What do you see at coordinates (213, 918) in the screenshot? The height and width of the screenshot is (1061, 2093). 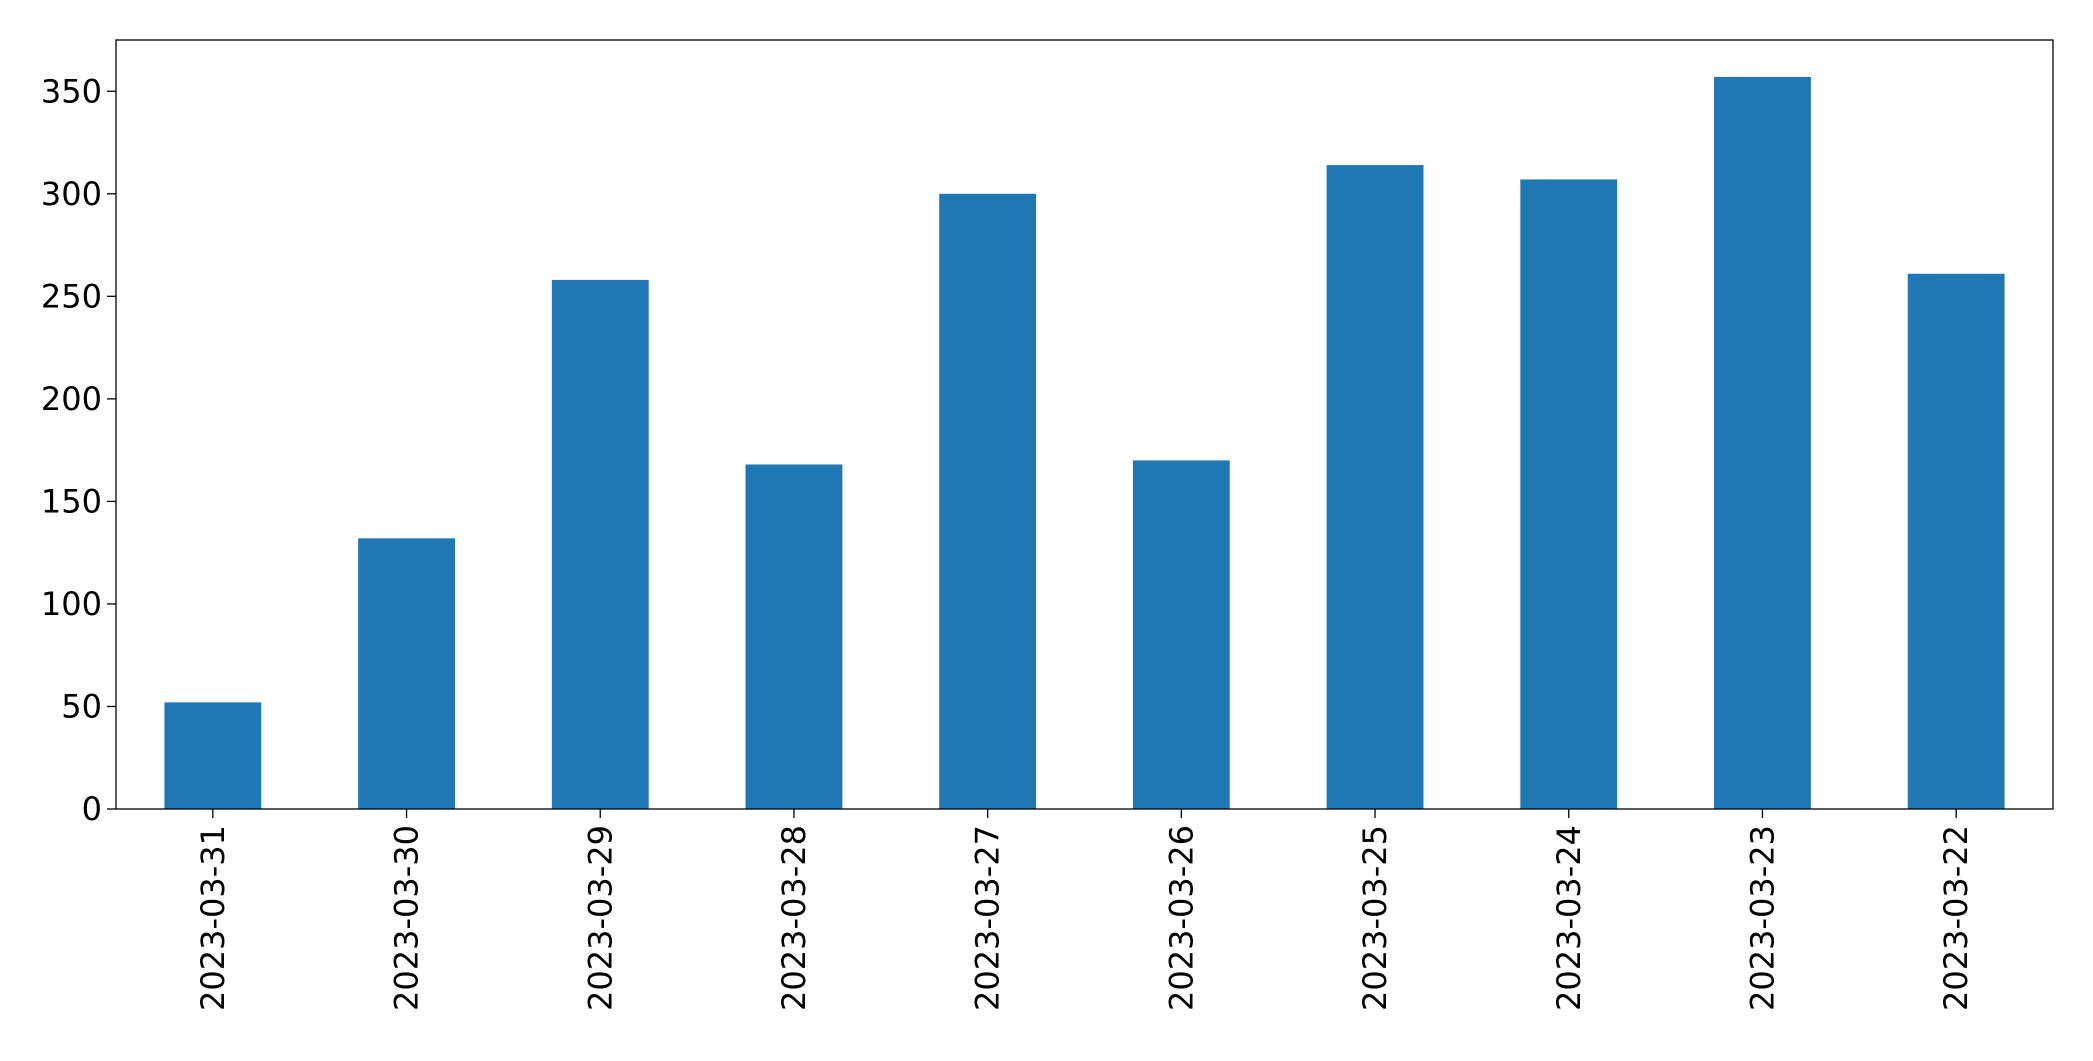 I see `x-tick-label: 2023-03-31` at bounding box center [213, 918].